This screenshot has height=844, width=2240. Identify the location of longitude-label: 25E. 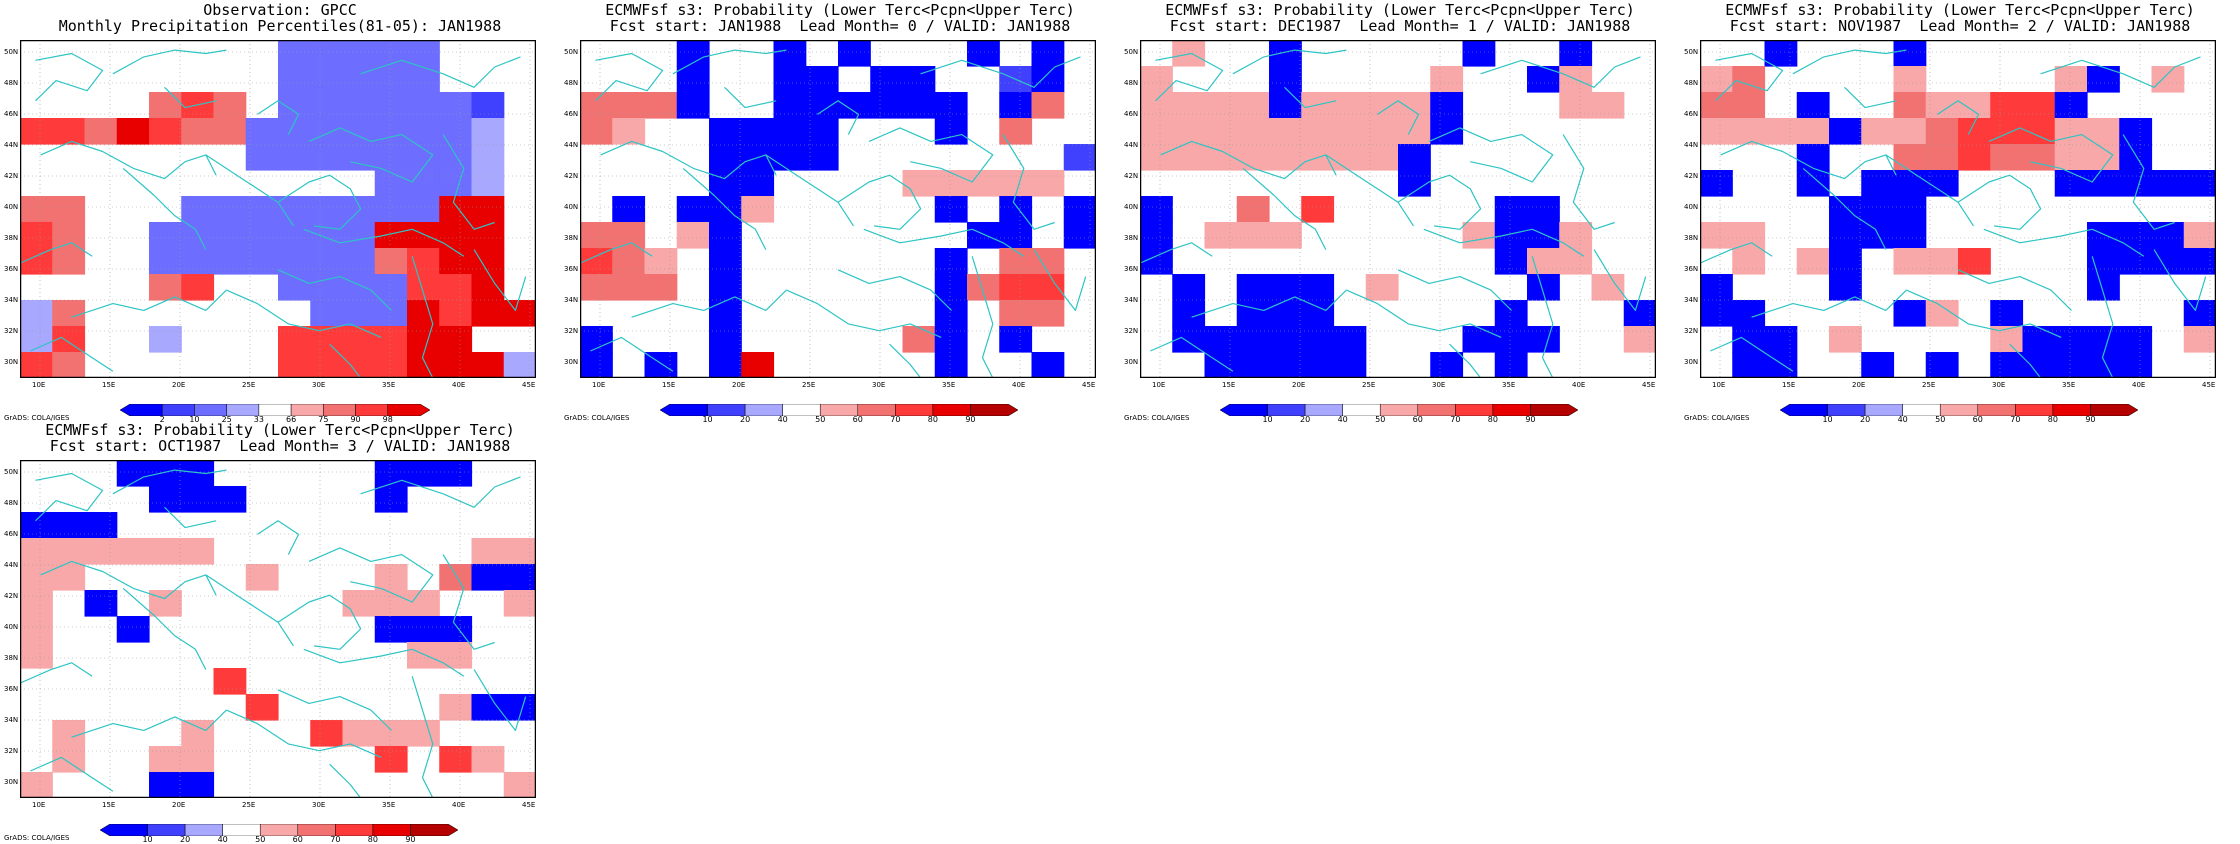
(809, 385).